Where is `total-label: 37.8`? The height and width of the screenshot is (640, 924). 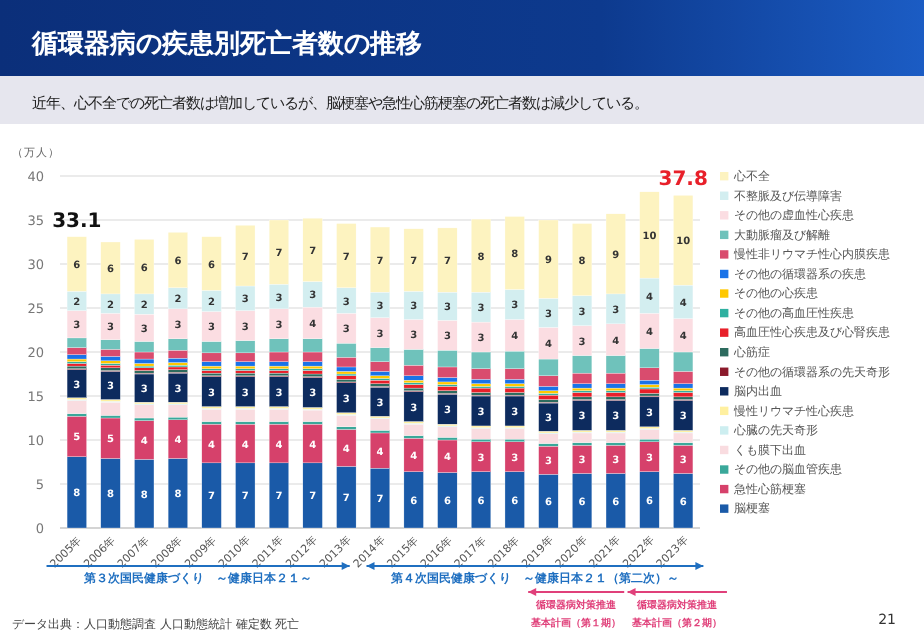 total-label: 37.8 is located at coordinates (683, 180).